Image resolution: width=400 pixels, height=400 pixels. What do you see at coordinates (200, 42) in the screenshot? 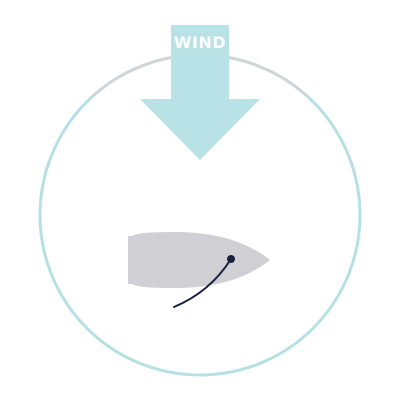
I see `wind-label: WIND` at bounding box center [200, 42].